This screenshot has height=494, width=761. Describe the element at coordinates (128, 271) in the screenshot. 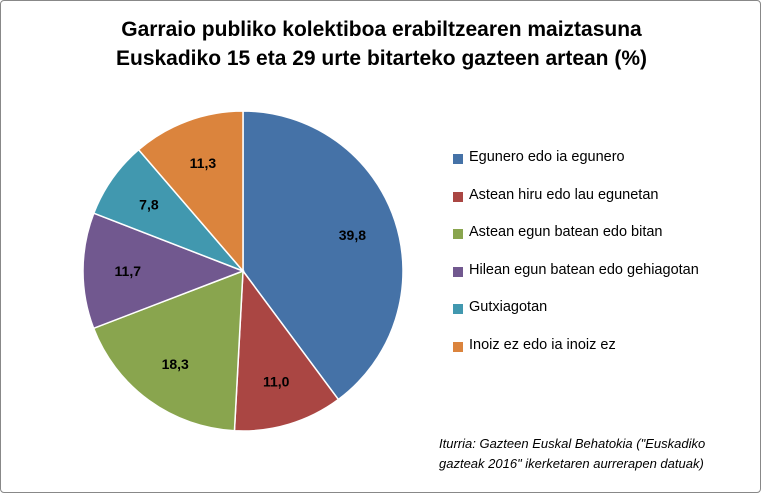

I see `data-label: 11,7` at that location.